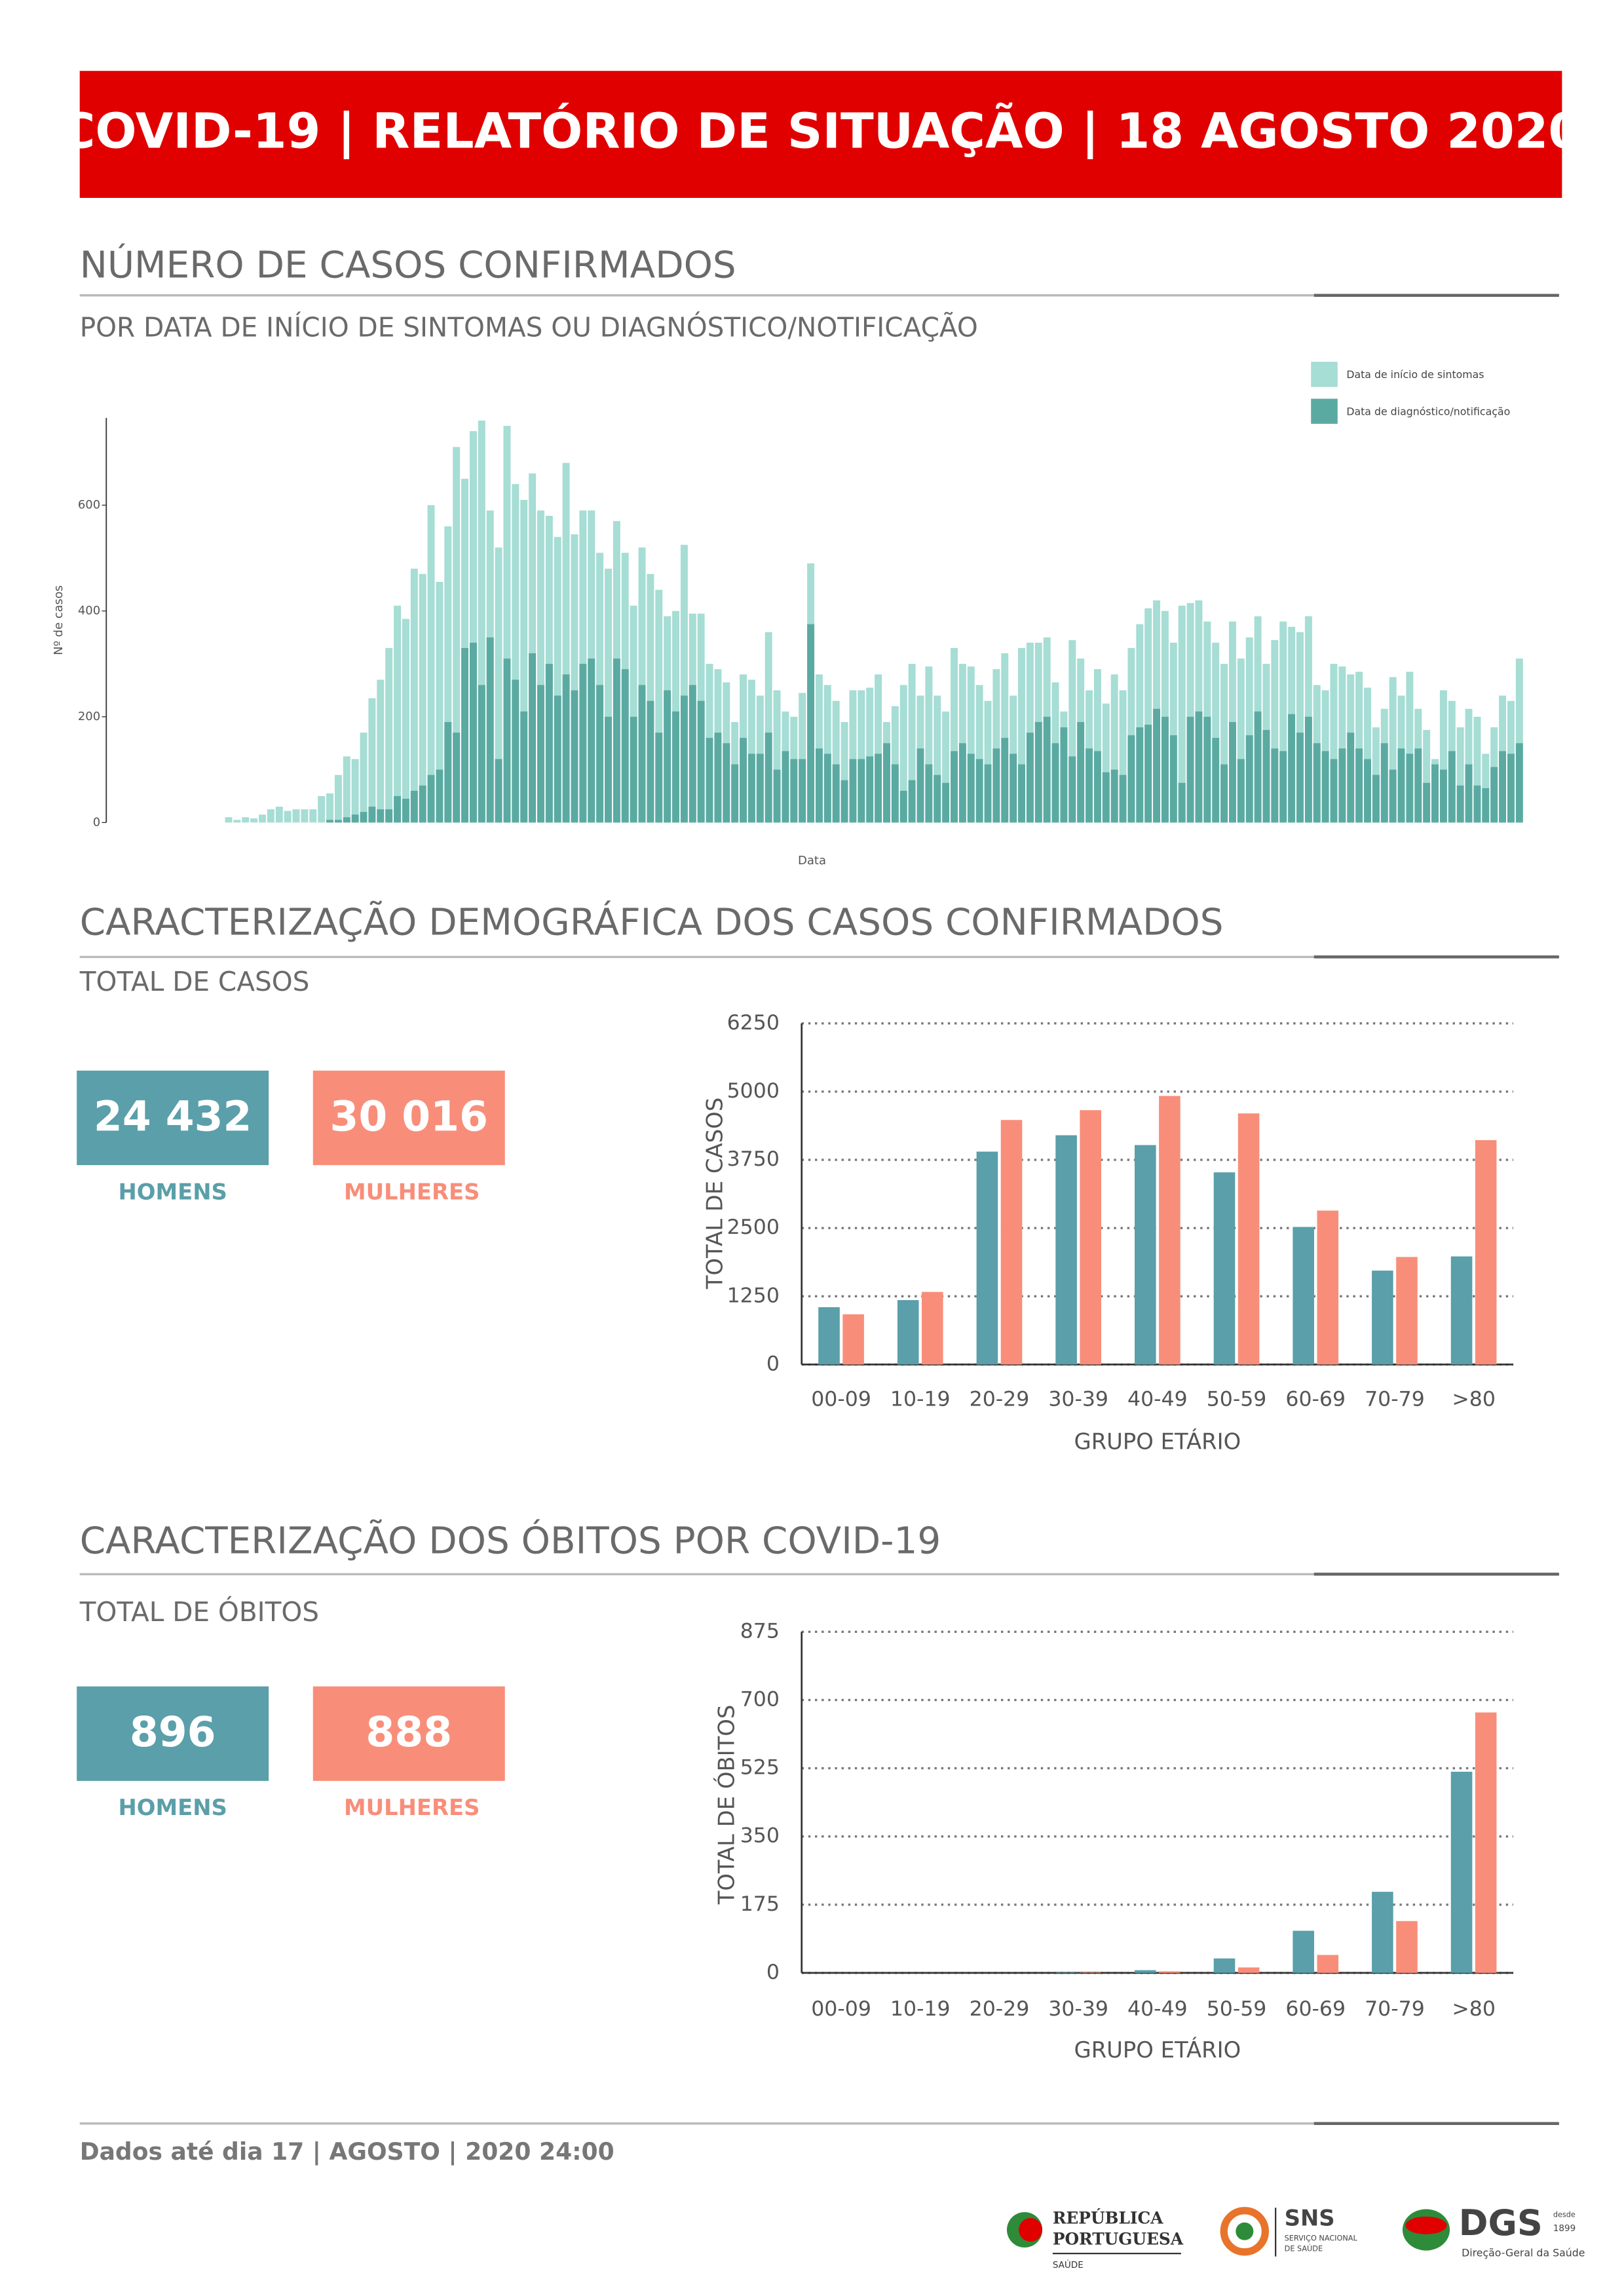 The height and width of the screenshot is (2296, 1624). I want to click on stat-label: HOMENS, so click(172, 1191).